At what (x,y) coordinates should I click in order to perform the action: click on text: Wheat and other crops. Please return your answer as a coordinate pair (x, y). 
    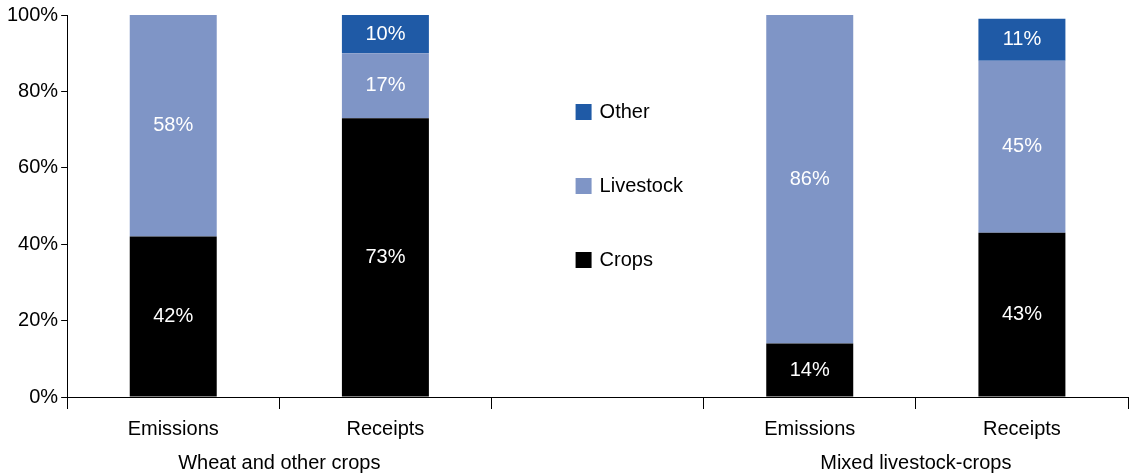
    Looking at the image, I should click on (279, 461).